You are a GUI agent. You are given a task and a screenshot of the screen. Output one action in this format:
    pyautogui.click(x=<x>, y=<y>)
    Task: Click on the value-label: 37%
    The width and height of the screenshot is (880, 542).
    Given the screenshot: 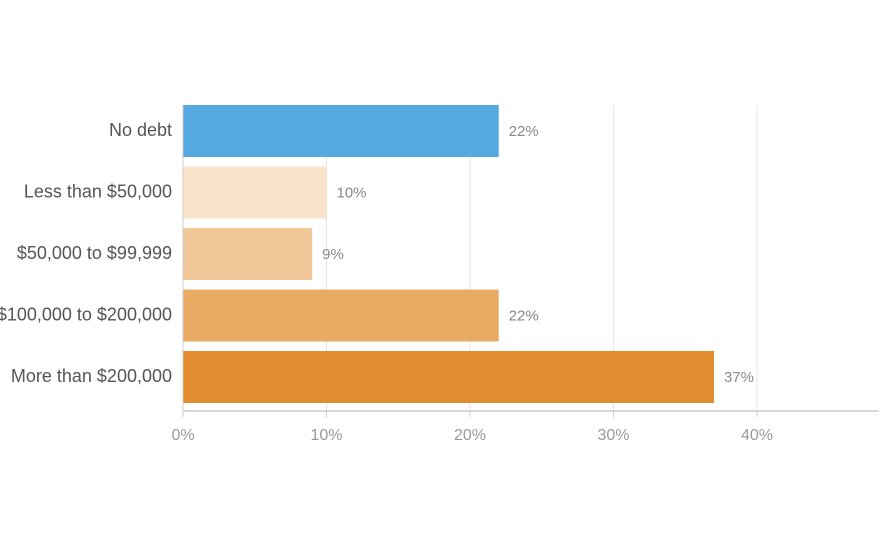 What is the action you would take?
    pyautogui.click(x=739, y=377)
    